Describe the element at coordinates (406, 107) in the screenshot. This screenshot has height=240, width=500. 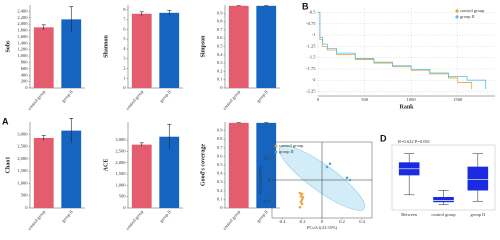
I see `x-axis-title: Rank` at that location.